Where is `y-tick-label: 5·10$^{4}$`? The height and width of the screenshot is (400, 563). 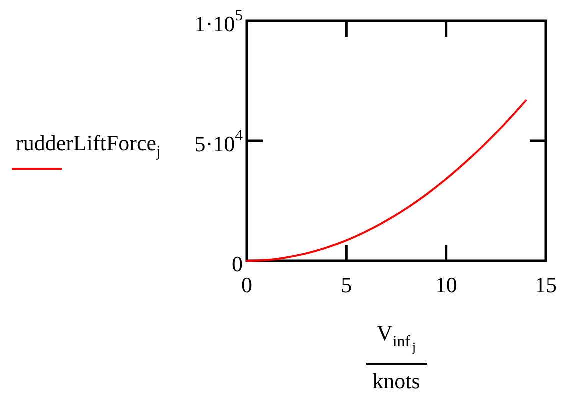
y-tick-label: 5·10$^{4}$ is located at coordinates (219, 142).